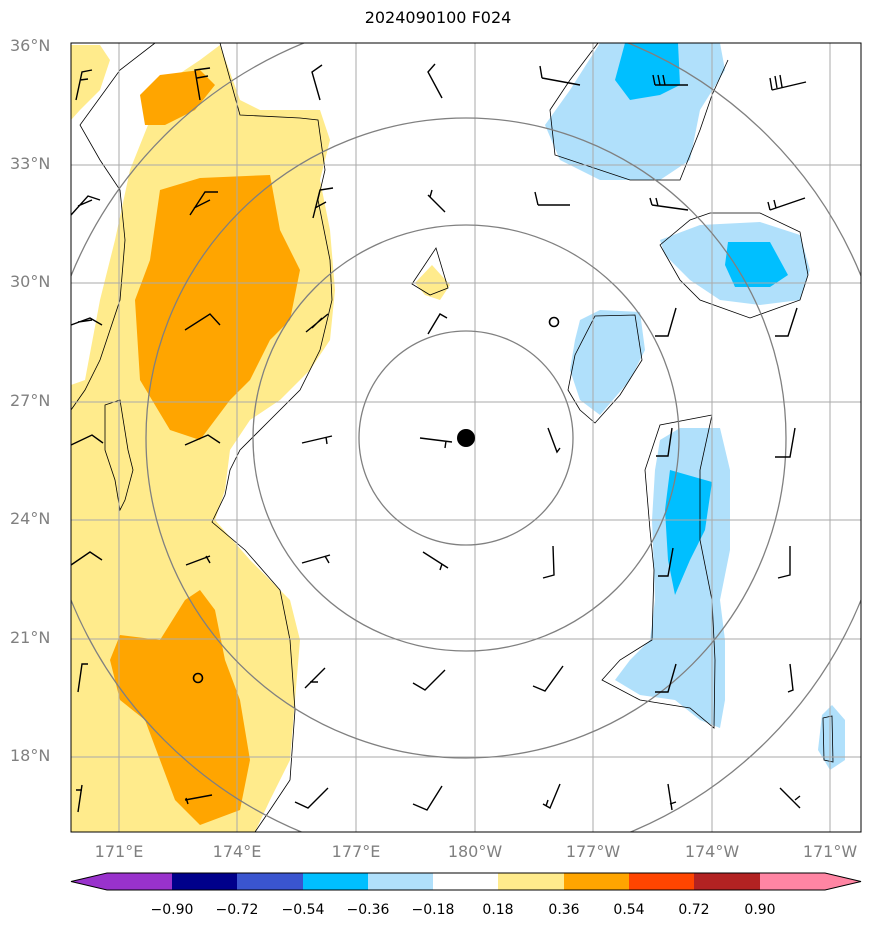 The width and height of the screenshot is (876, 930). I want to click on colorbar-tick-label: −0.18, so click(433, 910).